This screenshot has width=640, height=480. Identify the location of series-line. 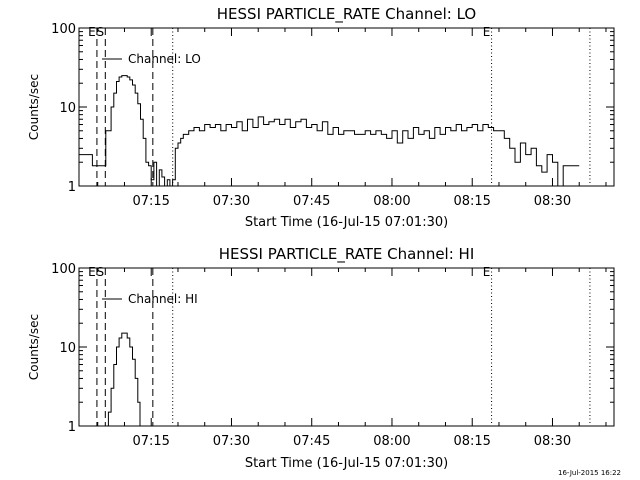
(123, 379).